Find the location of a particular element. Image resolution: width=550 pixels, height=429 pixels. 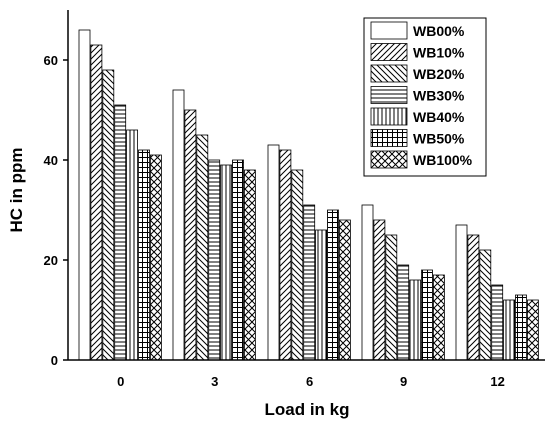

legend: WB00% WB10% WB20% WB30% WB40% WB50% WB100% is located at coordinates (425, 97).